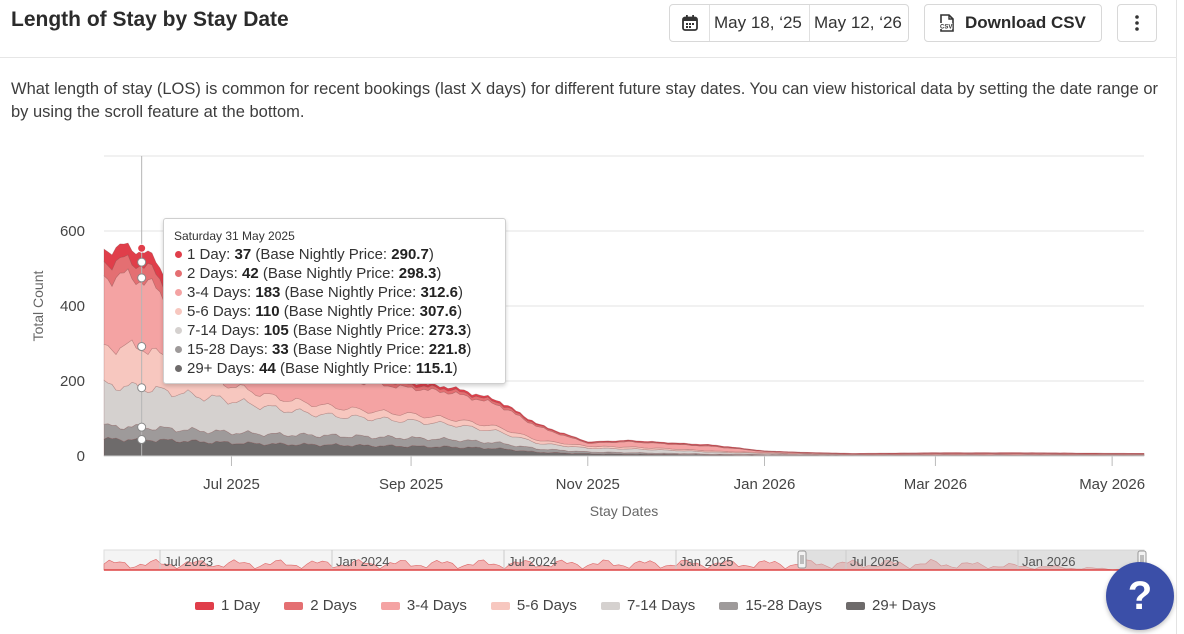  Describe the element at coordinates (447, 330) in the screenshot. I see `tooltip-price: 273.3` at that location.